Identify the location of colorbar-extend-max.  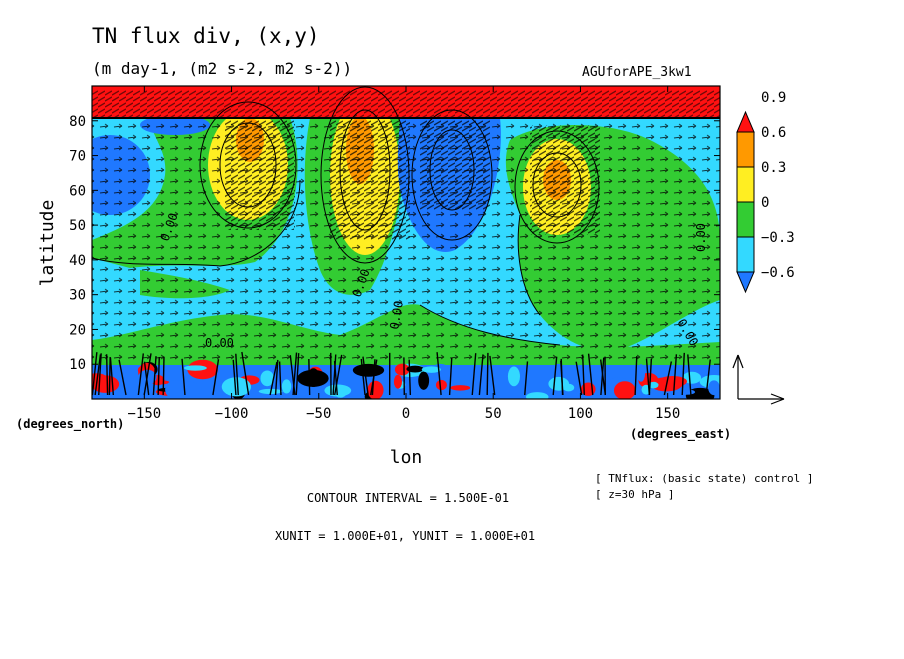
(745, 122).